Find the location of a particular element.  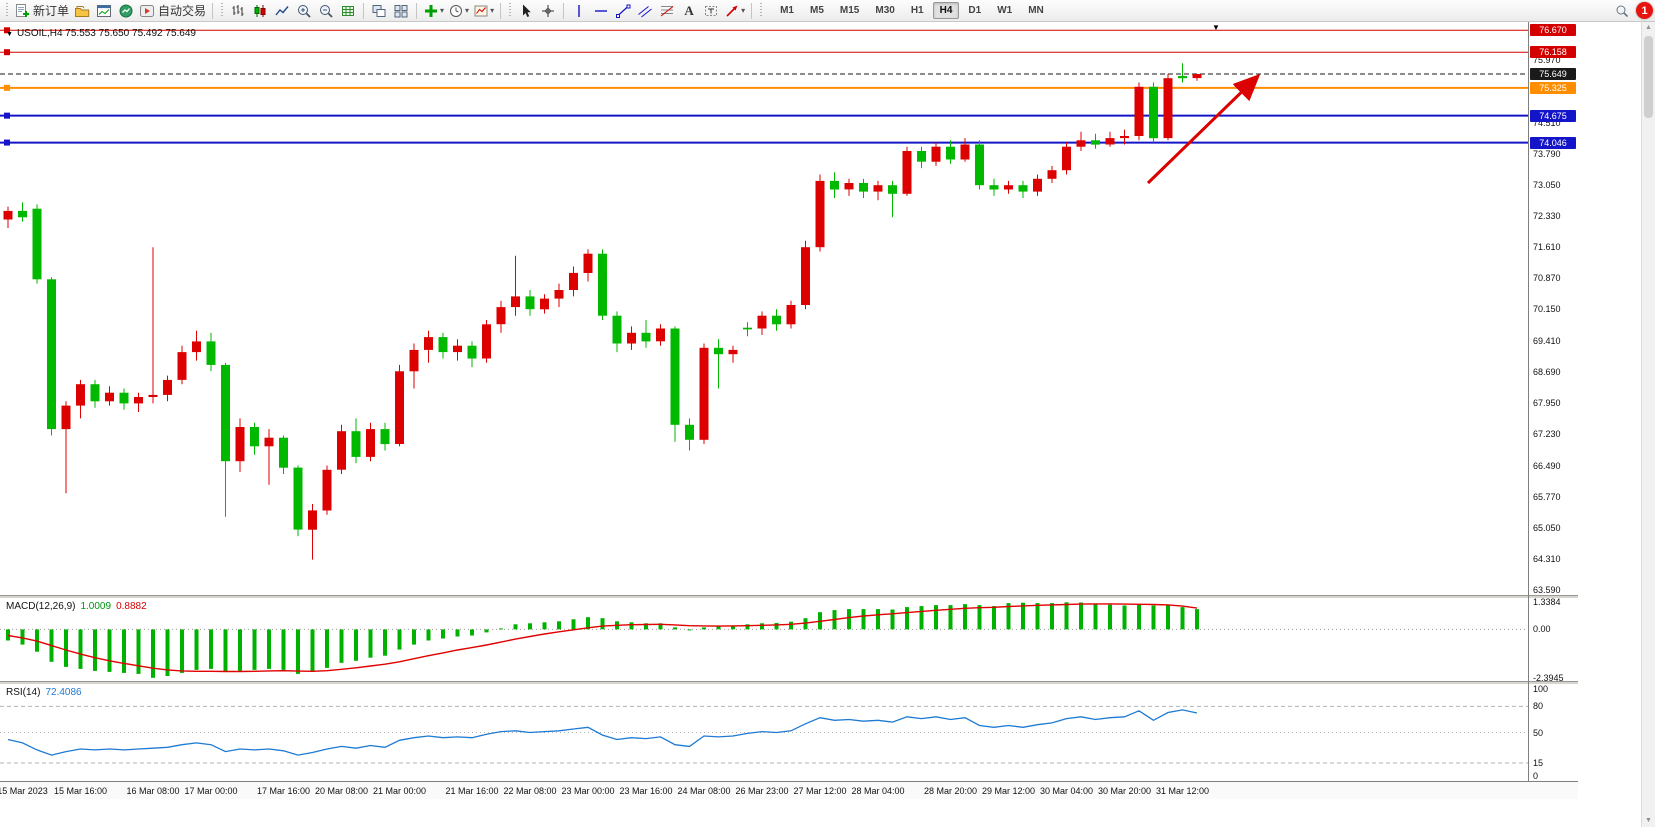

cursor-button is located at coordinates (526, 11).